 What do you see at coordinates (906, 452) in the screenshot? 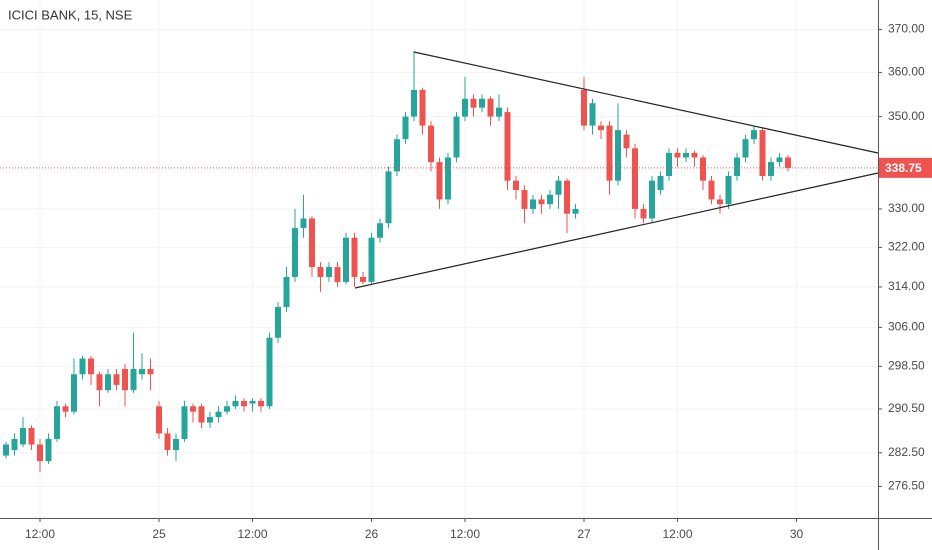
I see `y-tick-label: 282.50` at bounding box center [906, 452].